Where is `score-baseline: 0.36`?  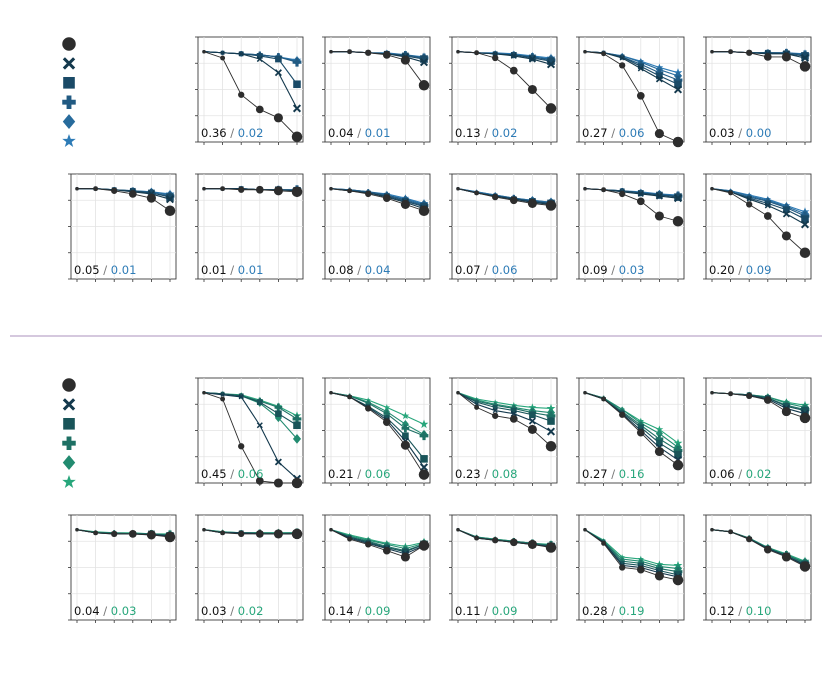 score-baseline: 0.36 is located at coordinates (214, 133).